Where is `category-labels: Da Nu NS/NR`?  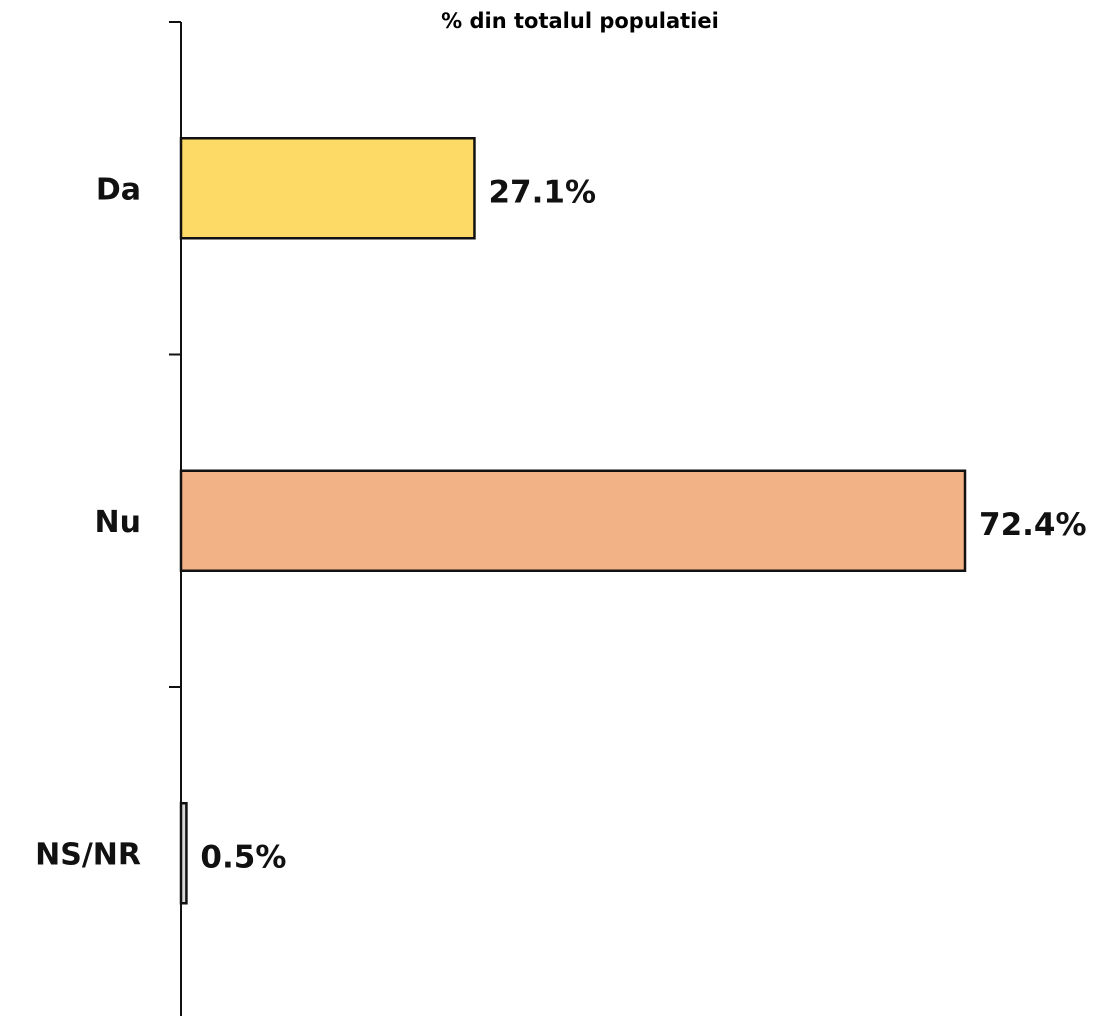
category-labels: Da Nu NS/NR is located at coordinates (88, 522).